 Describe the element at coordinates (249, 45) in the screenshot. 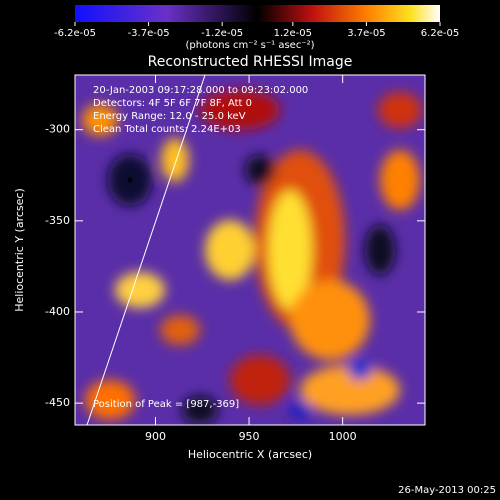

I see `colorbar-label: (photons cm⁻² s⁻¹ asec⁻²)` at that location.